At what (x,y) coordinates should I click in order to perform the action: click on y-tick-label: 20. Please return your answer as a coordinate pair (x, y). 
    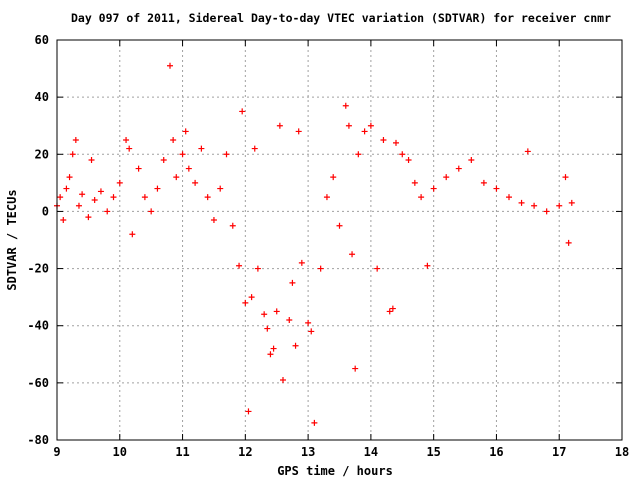
    Looking at the image, I should click on (42, 154).